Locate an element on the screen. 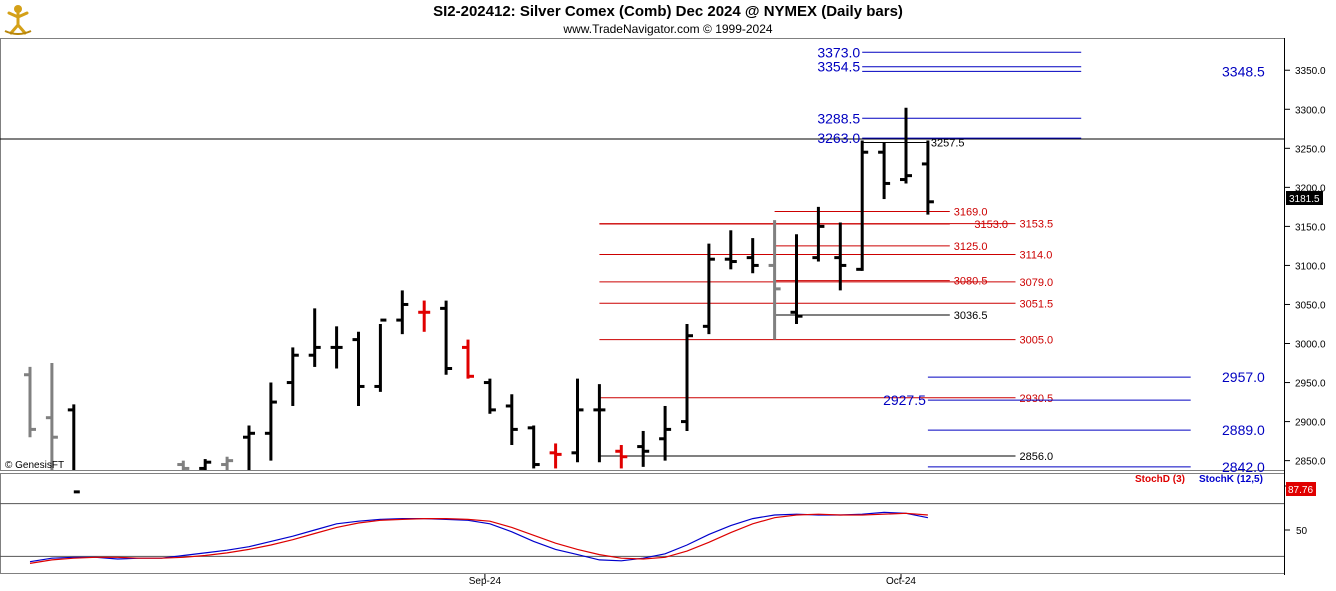 Image resolution: width=1336 pixels, height=591 pixels. level-label: 3348.5 is located at coordinates (1243, 71).